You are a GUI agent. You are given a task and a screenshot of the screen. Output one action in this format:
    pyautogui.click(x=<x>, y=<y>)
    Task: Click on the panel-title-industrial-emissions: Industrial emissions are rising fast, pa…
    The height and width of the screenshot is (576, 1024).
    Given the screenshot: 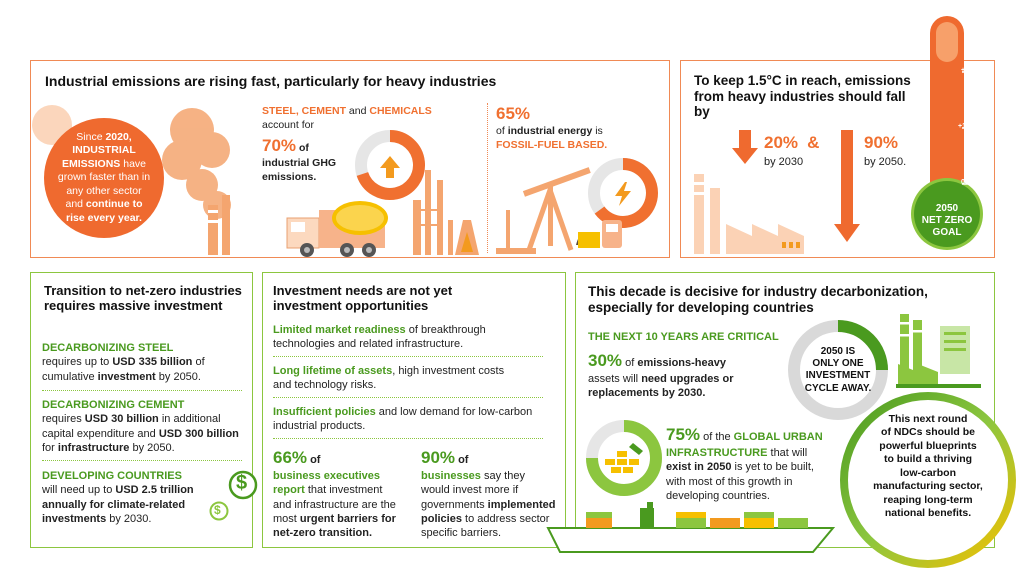 What is the action you would take?
    pyautogui.click(x=271, y=81)
    